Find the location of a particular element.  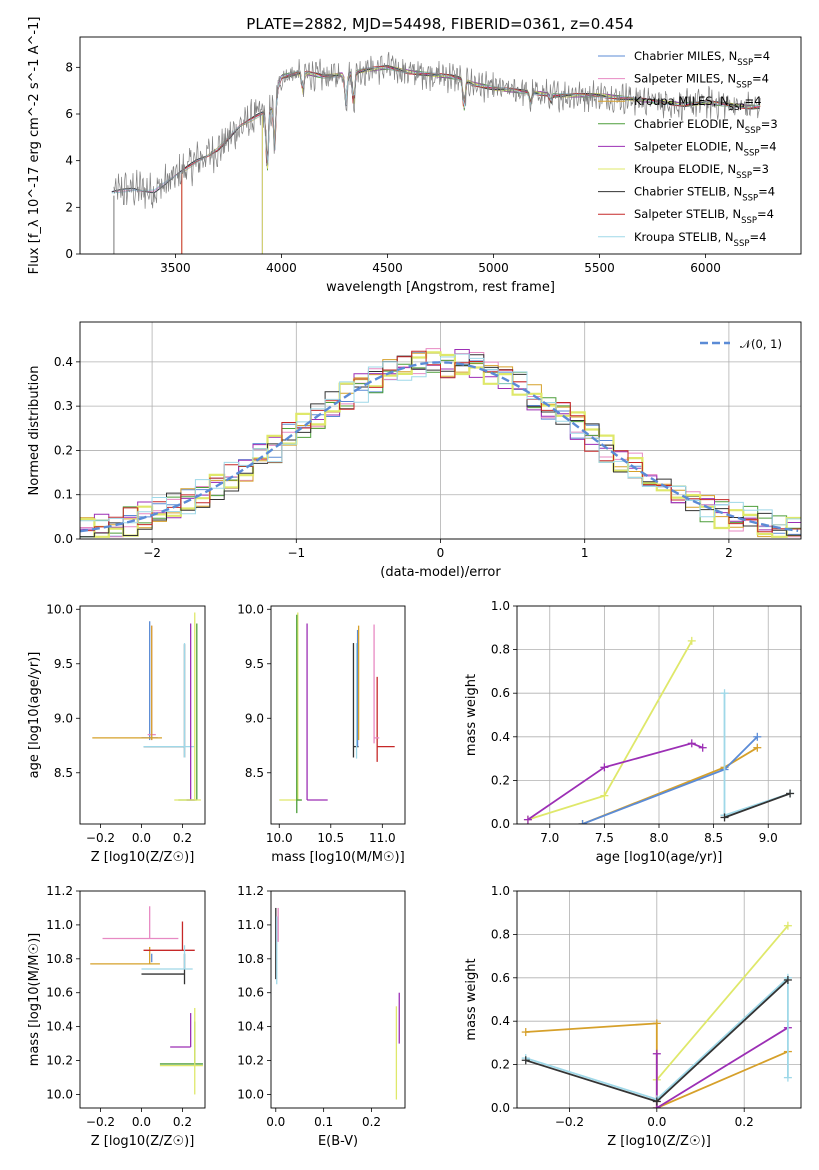

x-tick-label: 0.1 is located at coordinates (323, 1122).